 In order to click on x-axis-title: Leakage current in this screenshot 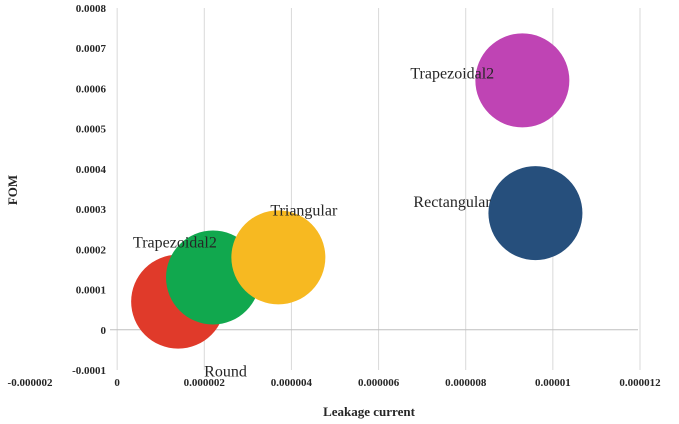, I will do `click(369, 411)`.